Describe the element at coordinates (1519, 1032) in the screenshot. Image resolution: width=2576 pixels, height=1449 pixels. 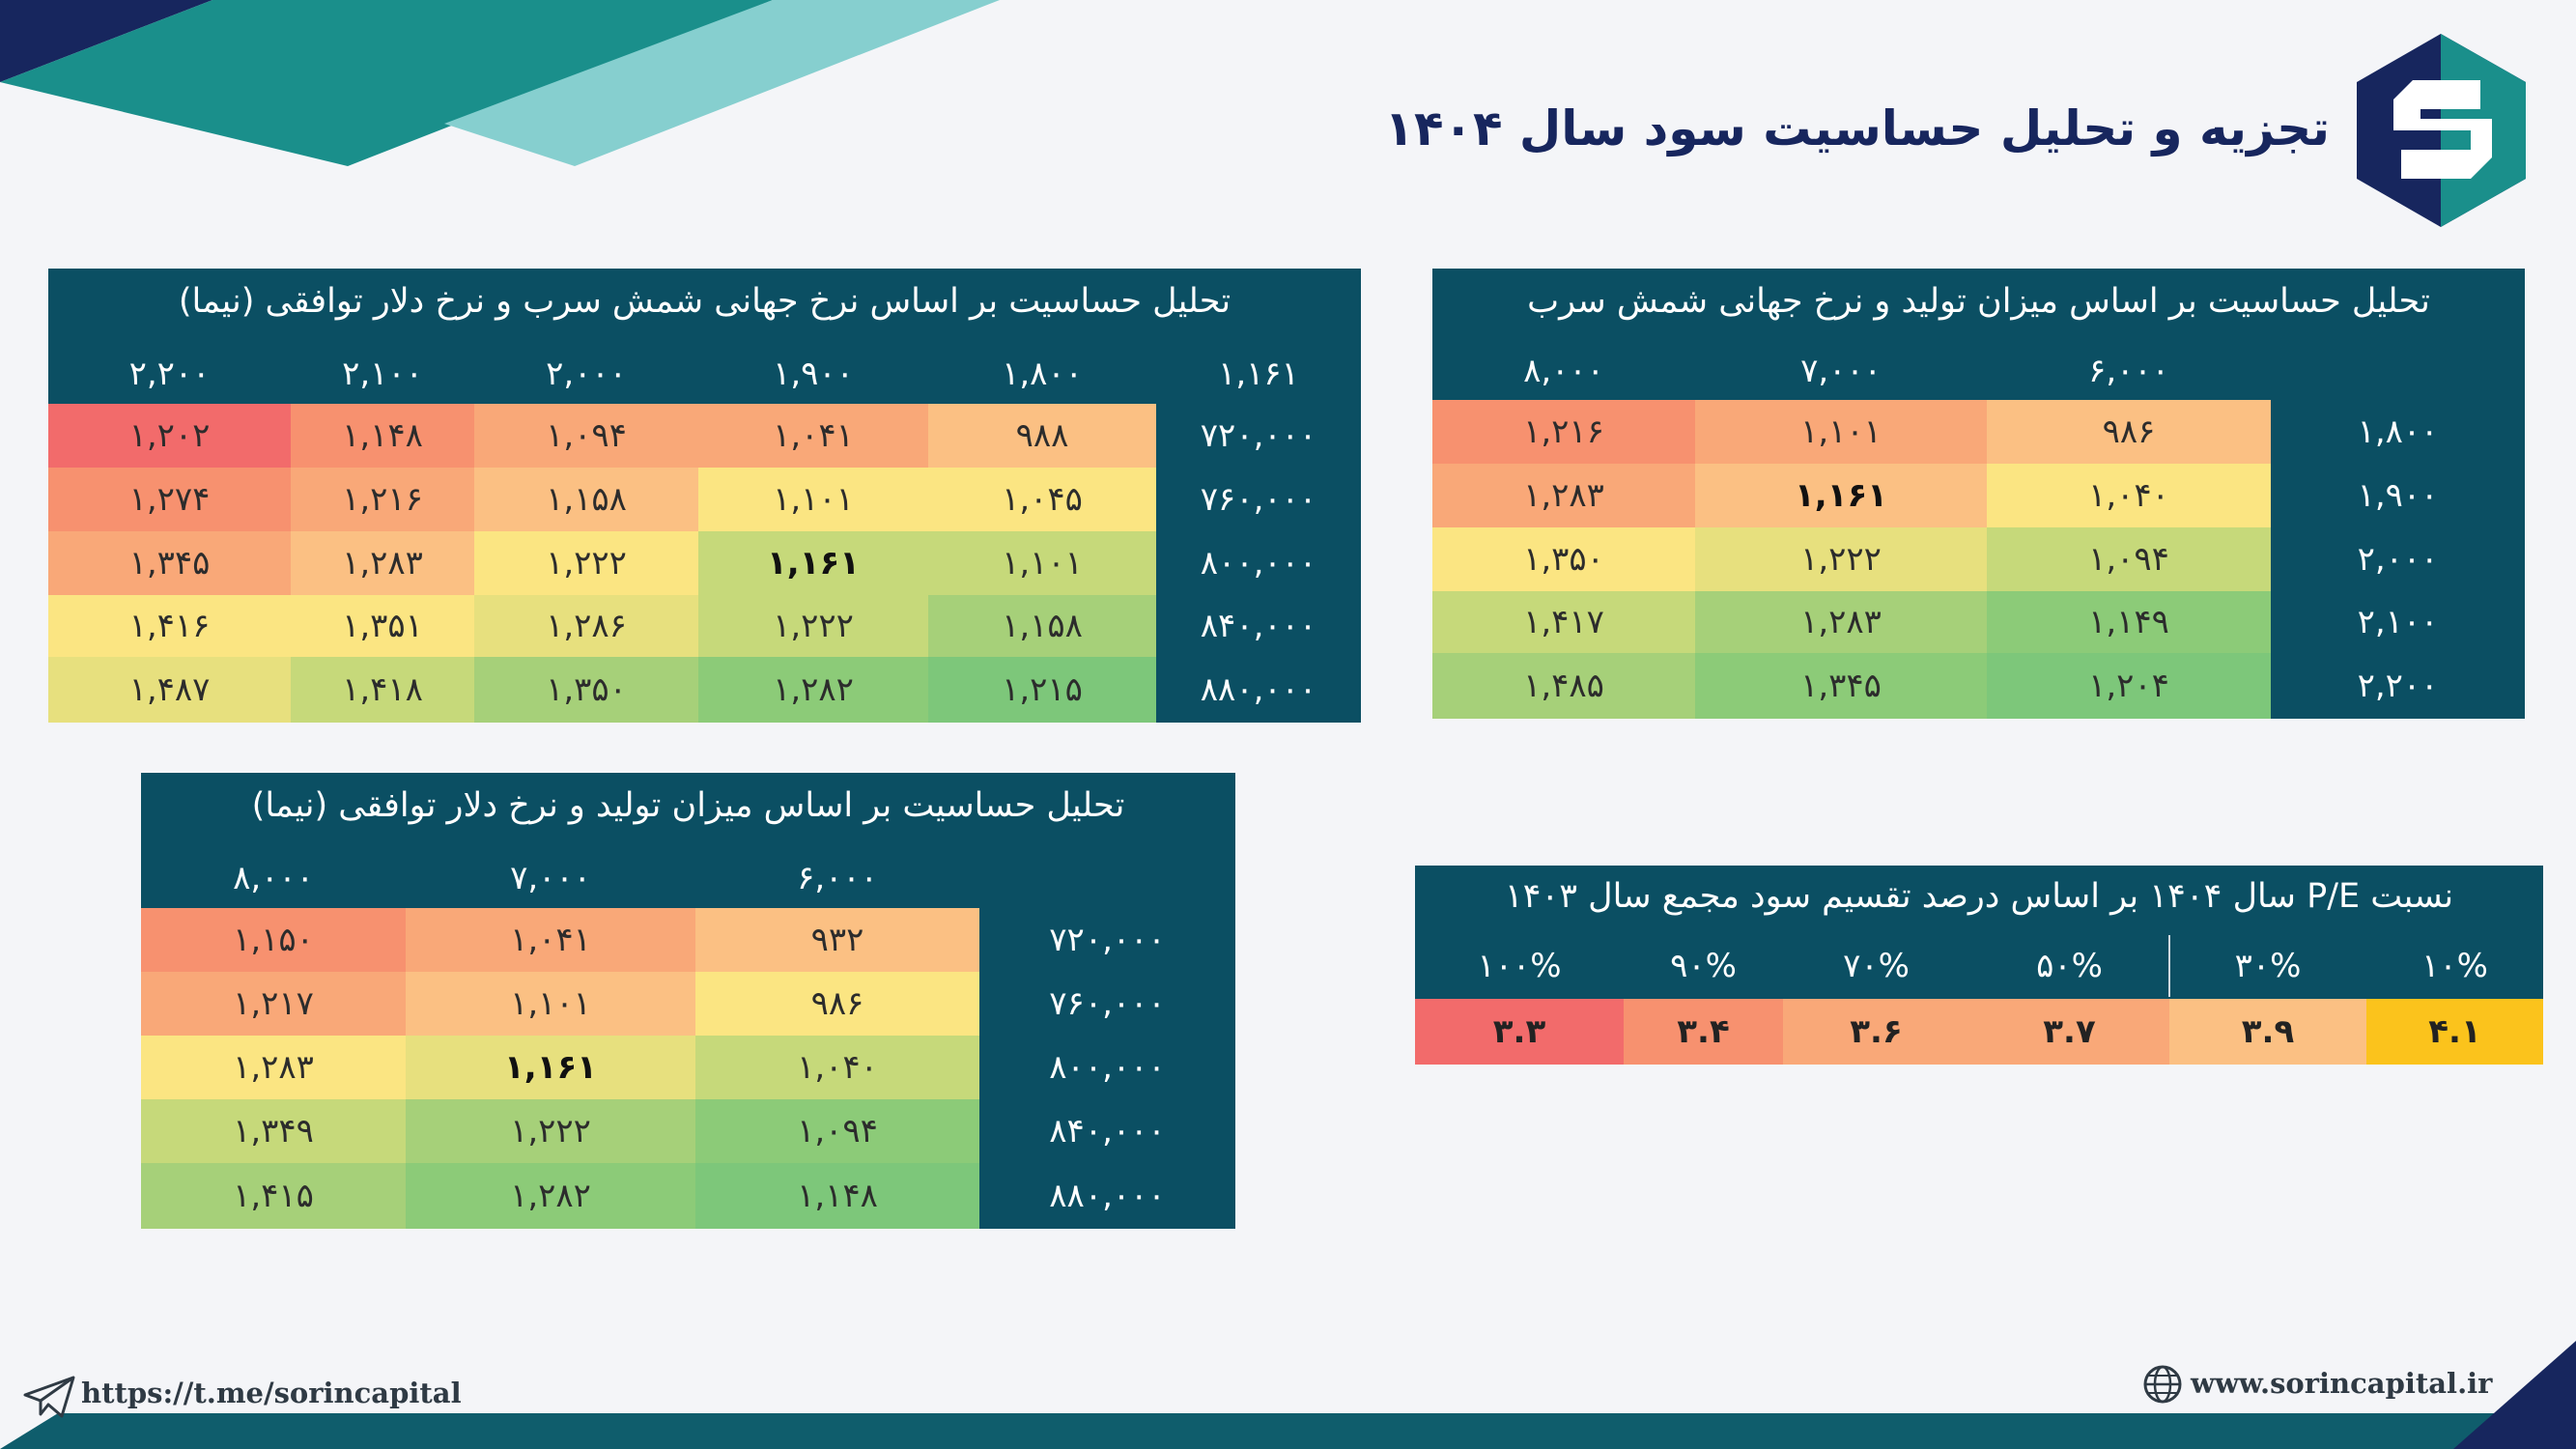
I see `pe-cell: ۳.۳` at that location.